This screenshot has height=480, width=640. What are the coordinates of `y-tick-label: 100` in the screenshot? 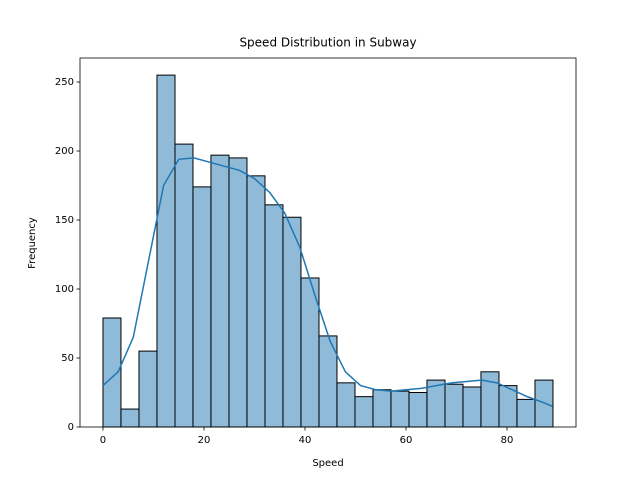 It's located at (64, 289).